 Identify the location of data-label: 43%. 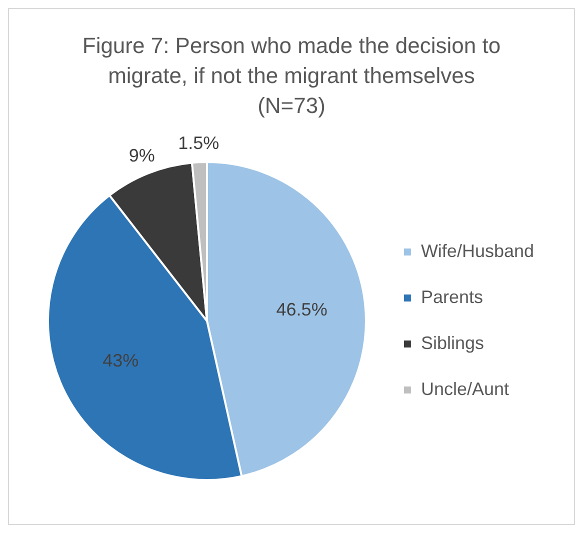
(120, 360).